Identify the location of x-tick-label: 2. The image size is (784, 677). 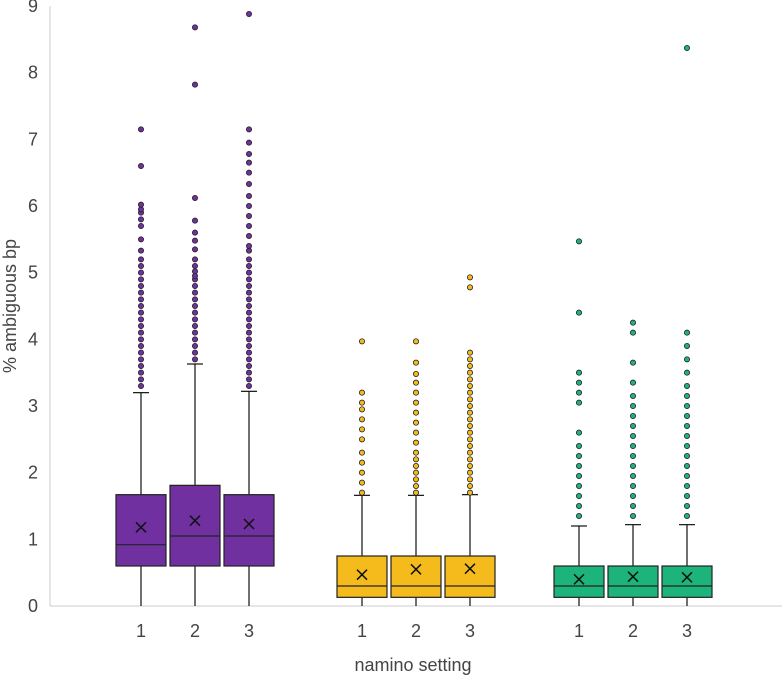
(633, 631).